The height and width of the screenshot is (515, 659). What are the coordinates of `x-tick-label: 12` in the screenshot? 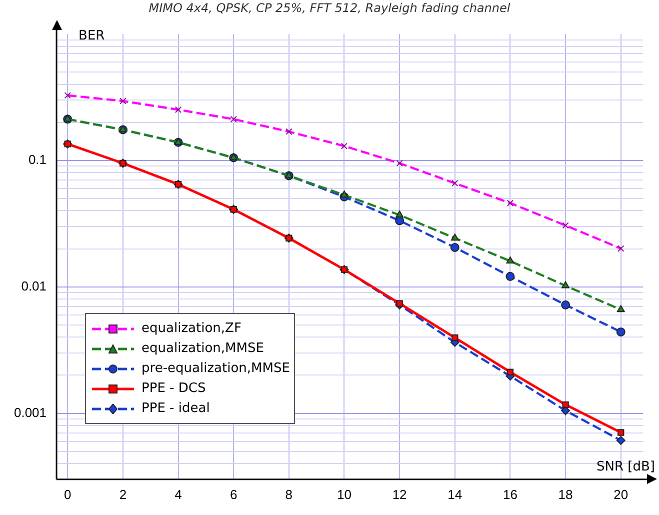 It's located at (399, 494).